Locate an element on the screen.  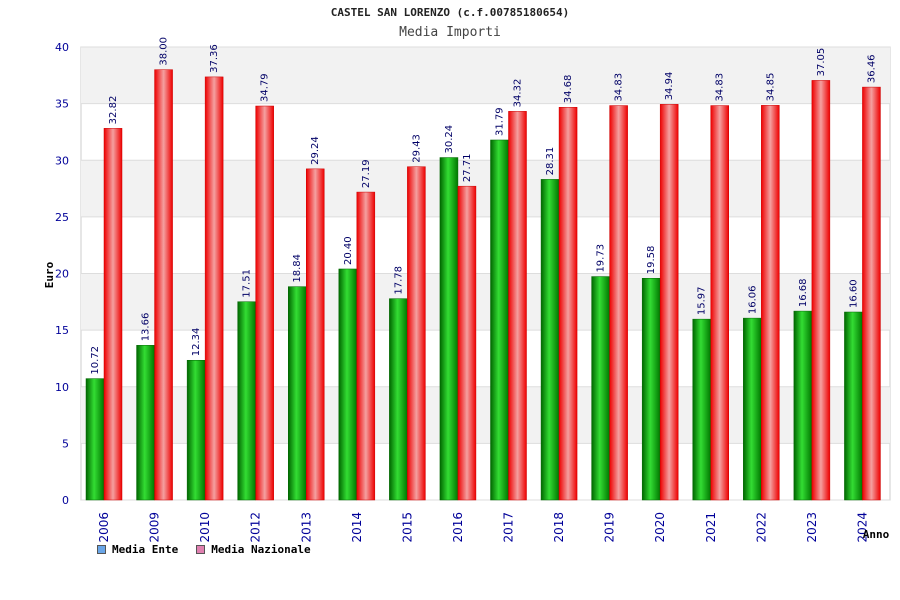
legend-label-ente: Media Ente is located at coordinates (145, 549).